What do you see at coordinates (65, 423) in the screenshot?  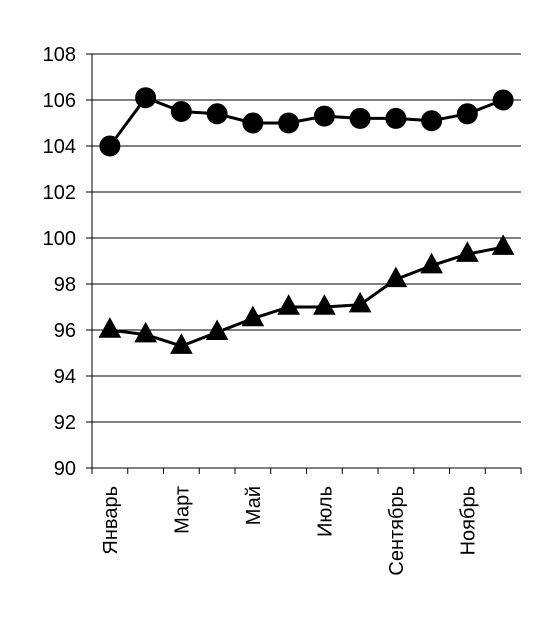 I see `y-tick-label: 92` at bounding box center [65, 423].